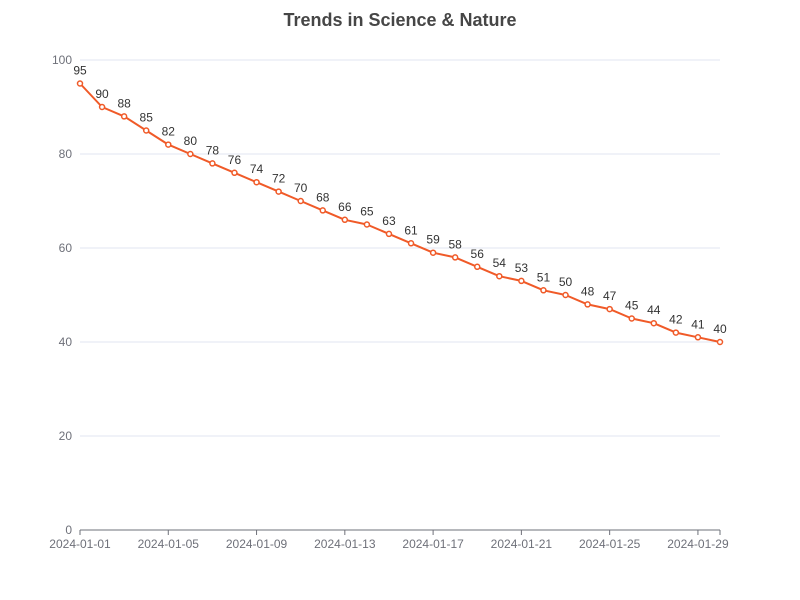 This screenshot has width=800, height=600. Describe the element at coordinates (80, 544) in the screenshot. I see `x-tick-label: 2024-01-01` at that location.